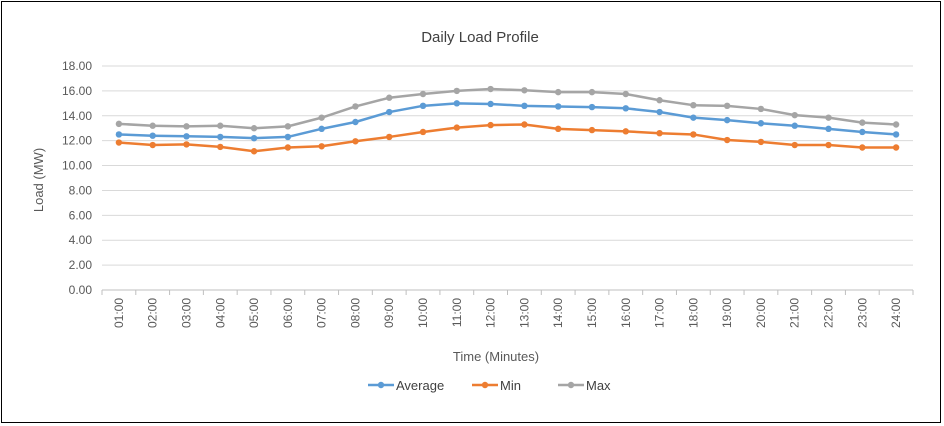 This screenshot has height=426, width=944. Describe the element at coordinates (489, 385) in the screenshot. I see `legend: Average Min Max` at that location.